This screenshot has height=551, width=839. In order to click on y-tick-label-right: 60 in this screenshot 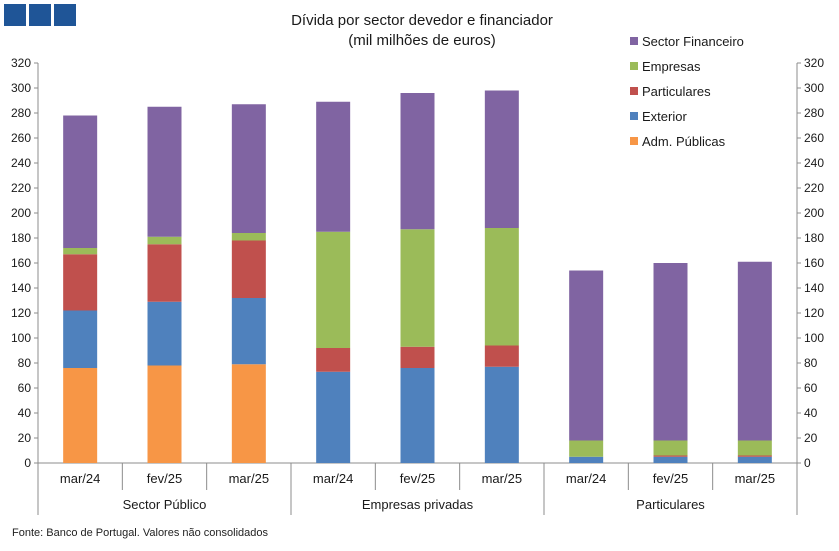, I will do `click(811, 388)`.